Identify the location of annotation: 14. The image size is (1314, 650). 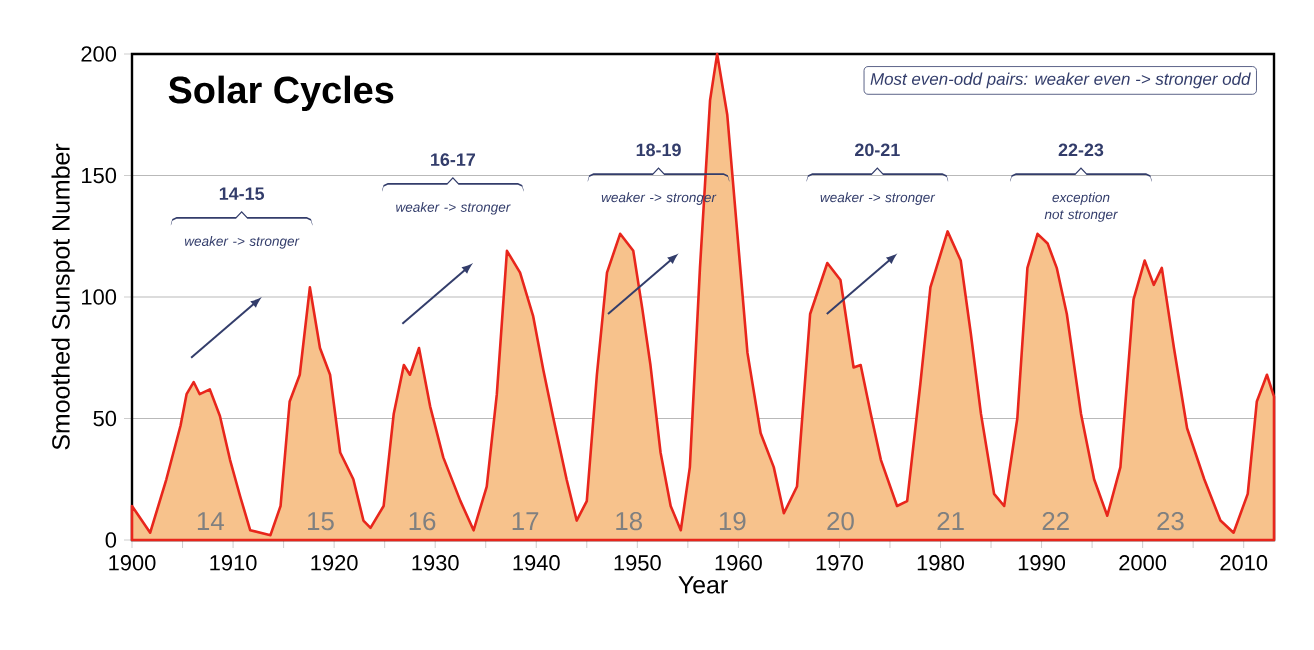
(210, 521).